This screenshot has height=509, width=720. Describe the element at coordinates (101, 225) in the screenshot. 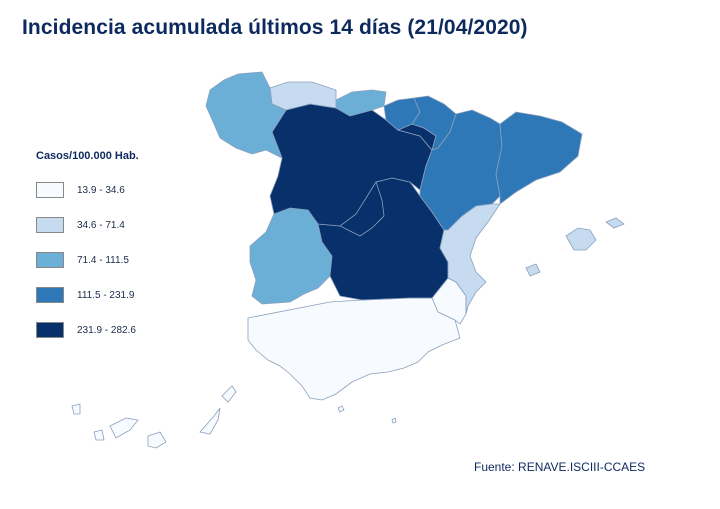

I see `legend-label: 34.6 - 71.4` at that location.